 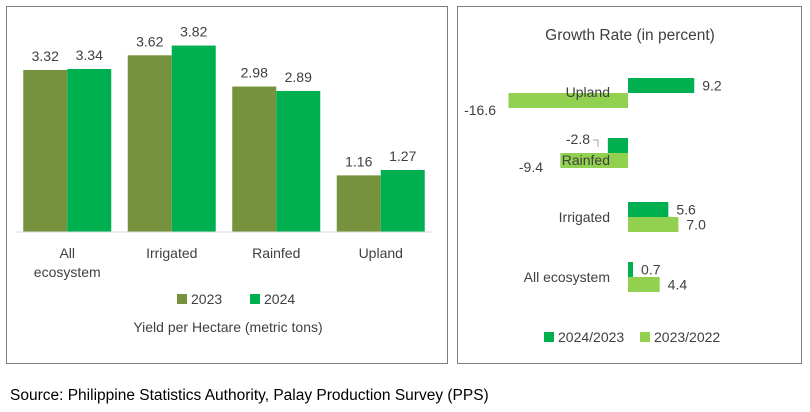 I want to click on bar-2023-all-ecosystem, so click(x=45, y=150).